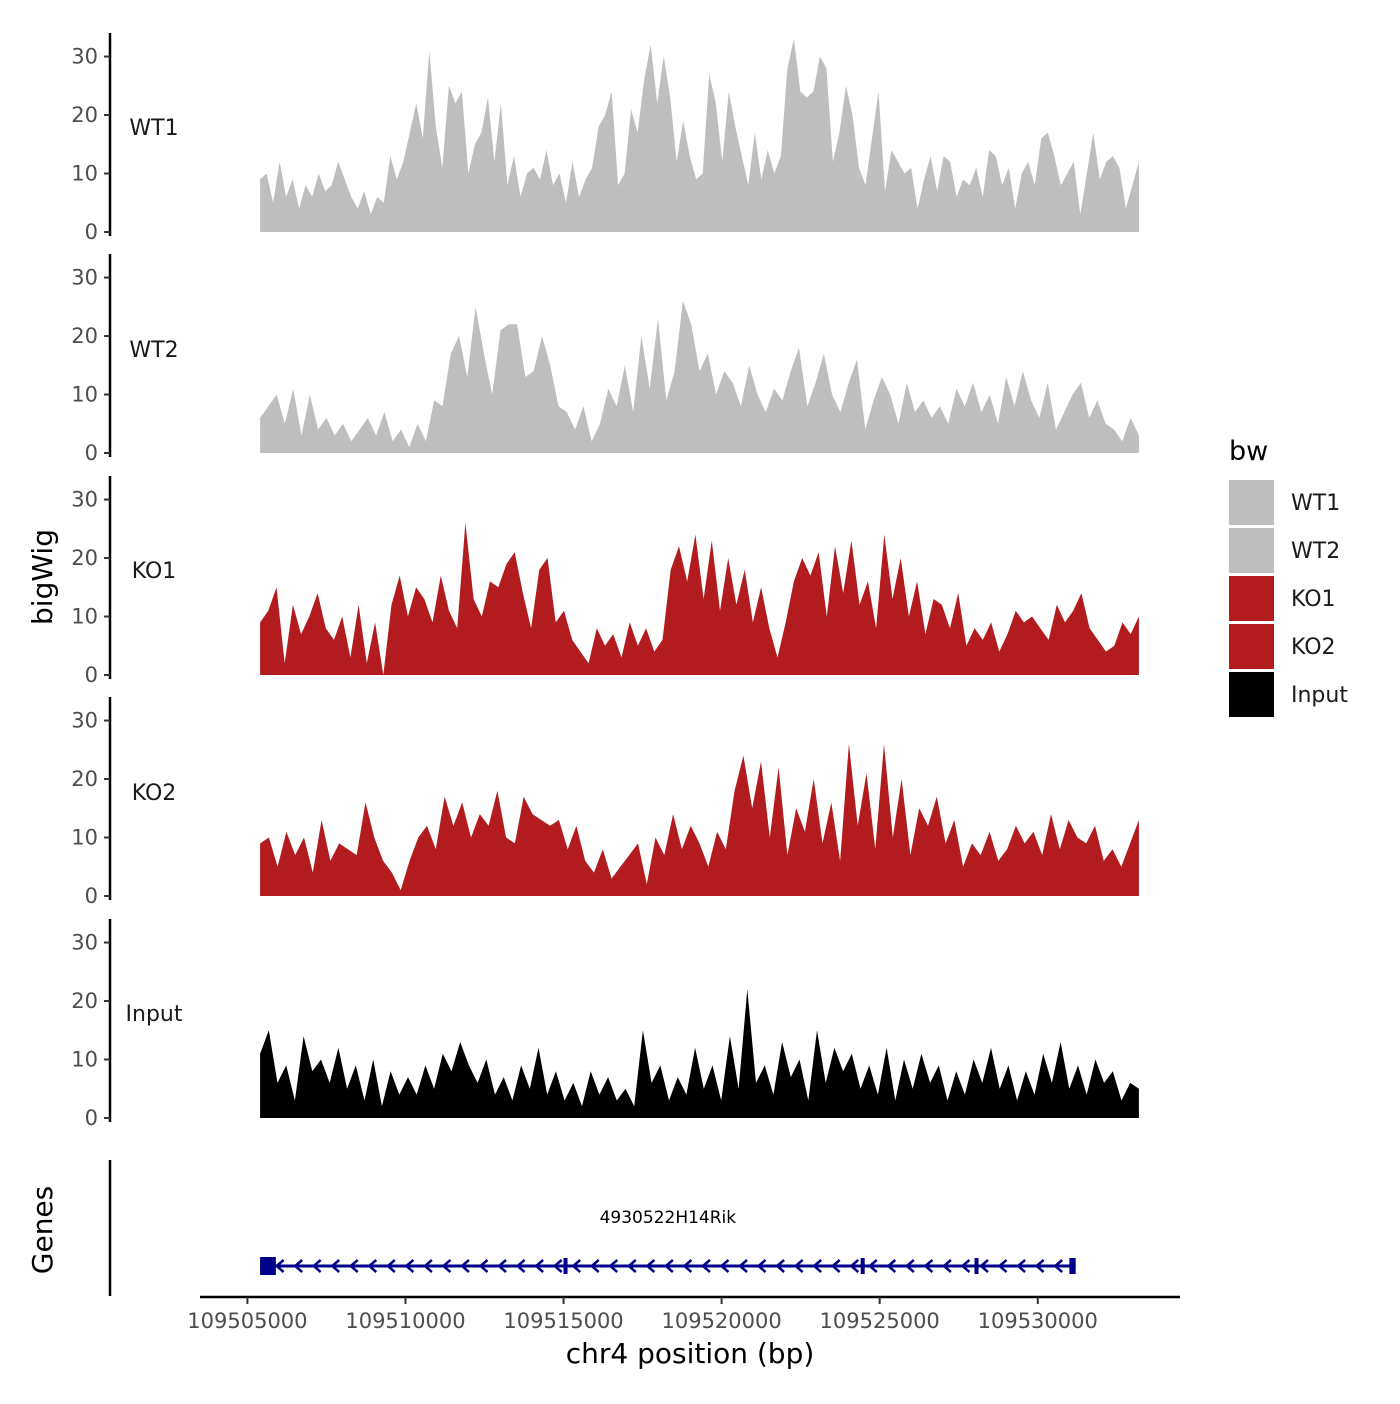 The width and height of the screenshot is (1400, 1404). What do you see at coordinates (592, 1228) in the screenshot?
I see `genes-track: 4930522H14Rik` at bounding box center [592, 1228].